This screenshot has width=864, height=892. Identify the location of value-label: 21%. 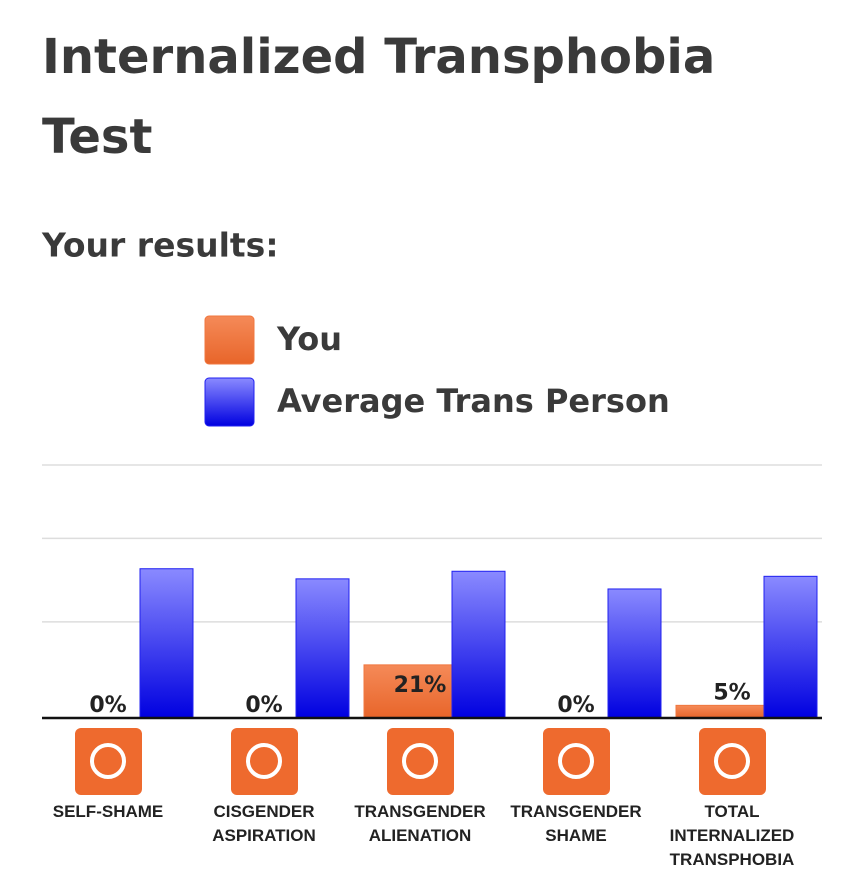
(420, 685).